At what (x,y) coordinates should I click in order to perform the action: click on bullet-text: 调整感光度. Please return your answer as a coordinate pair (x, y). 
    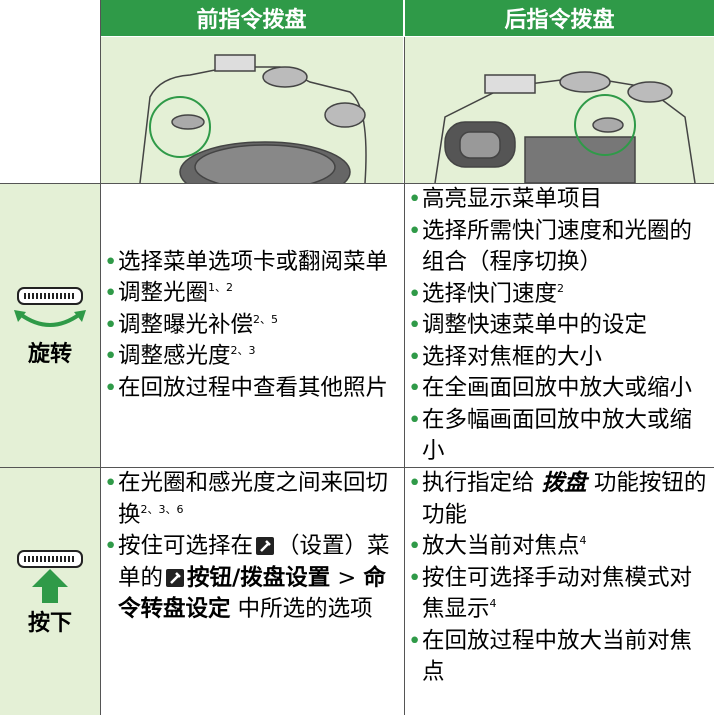
    Looking at the image, I should click on (174, 356).